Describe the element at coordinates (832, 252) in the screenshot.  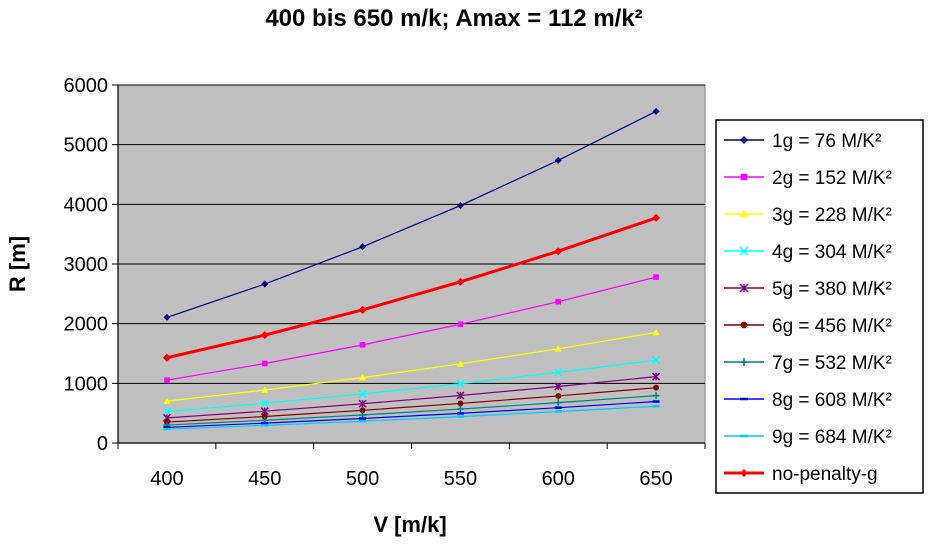
I see `legend-label: 4g = 304 M/K²` at that location.